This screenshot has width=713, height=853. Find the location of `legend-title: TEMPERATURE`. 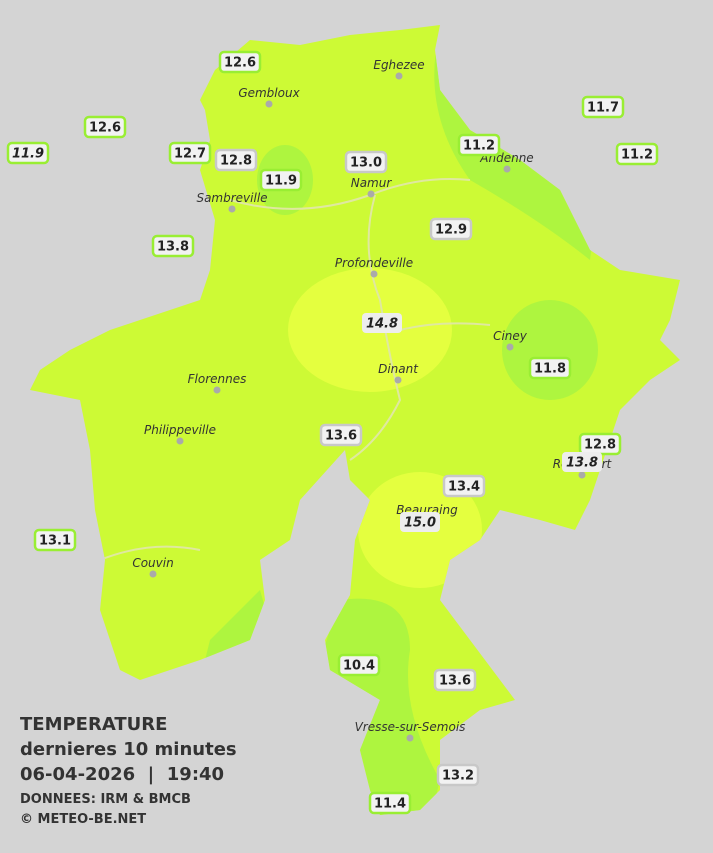

legend-title: TEMPERATURE is located at coordinates (93, 724).